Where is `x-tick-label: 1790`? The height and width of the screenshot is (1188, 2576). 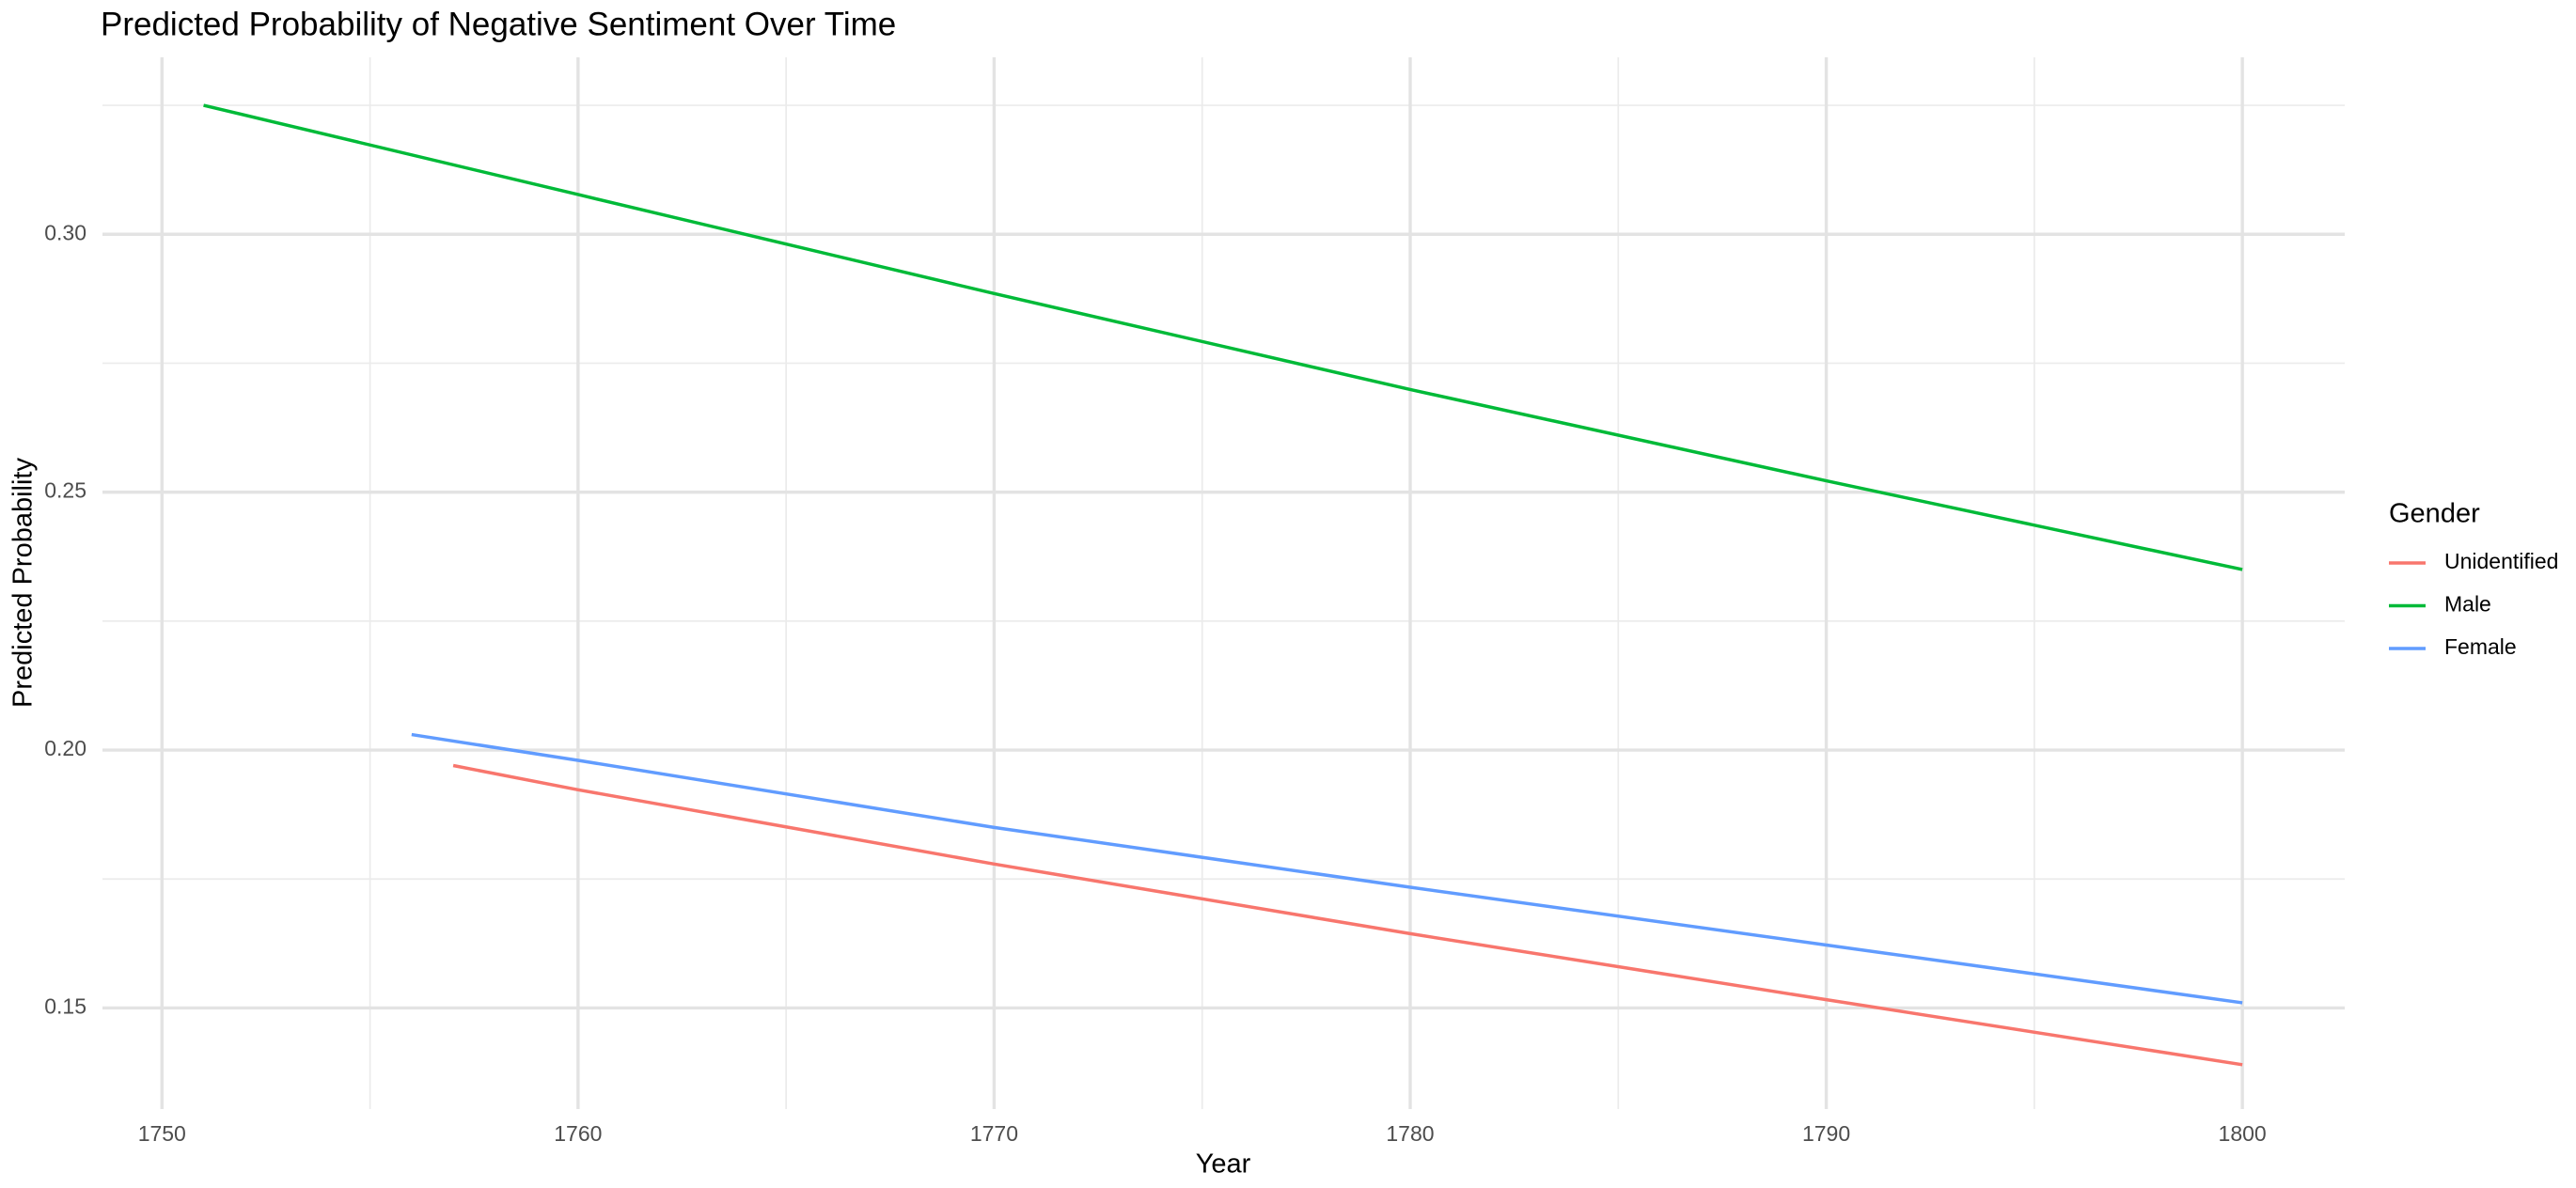
x-tick-label: 1790 is located at coordinates (1826, 1134).